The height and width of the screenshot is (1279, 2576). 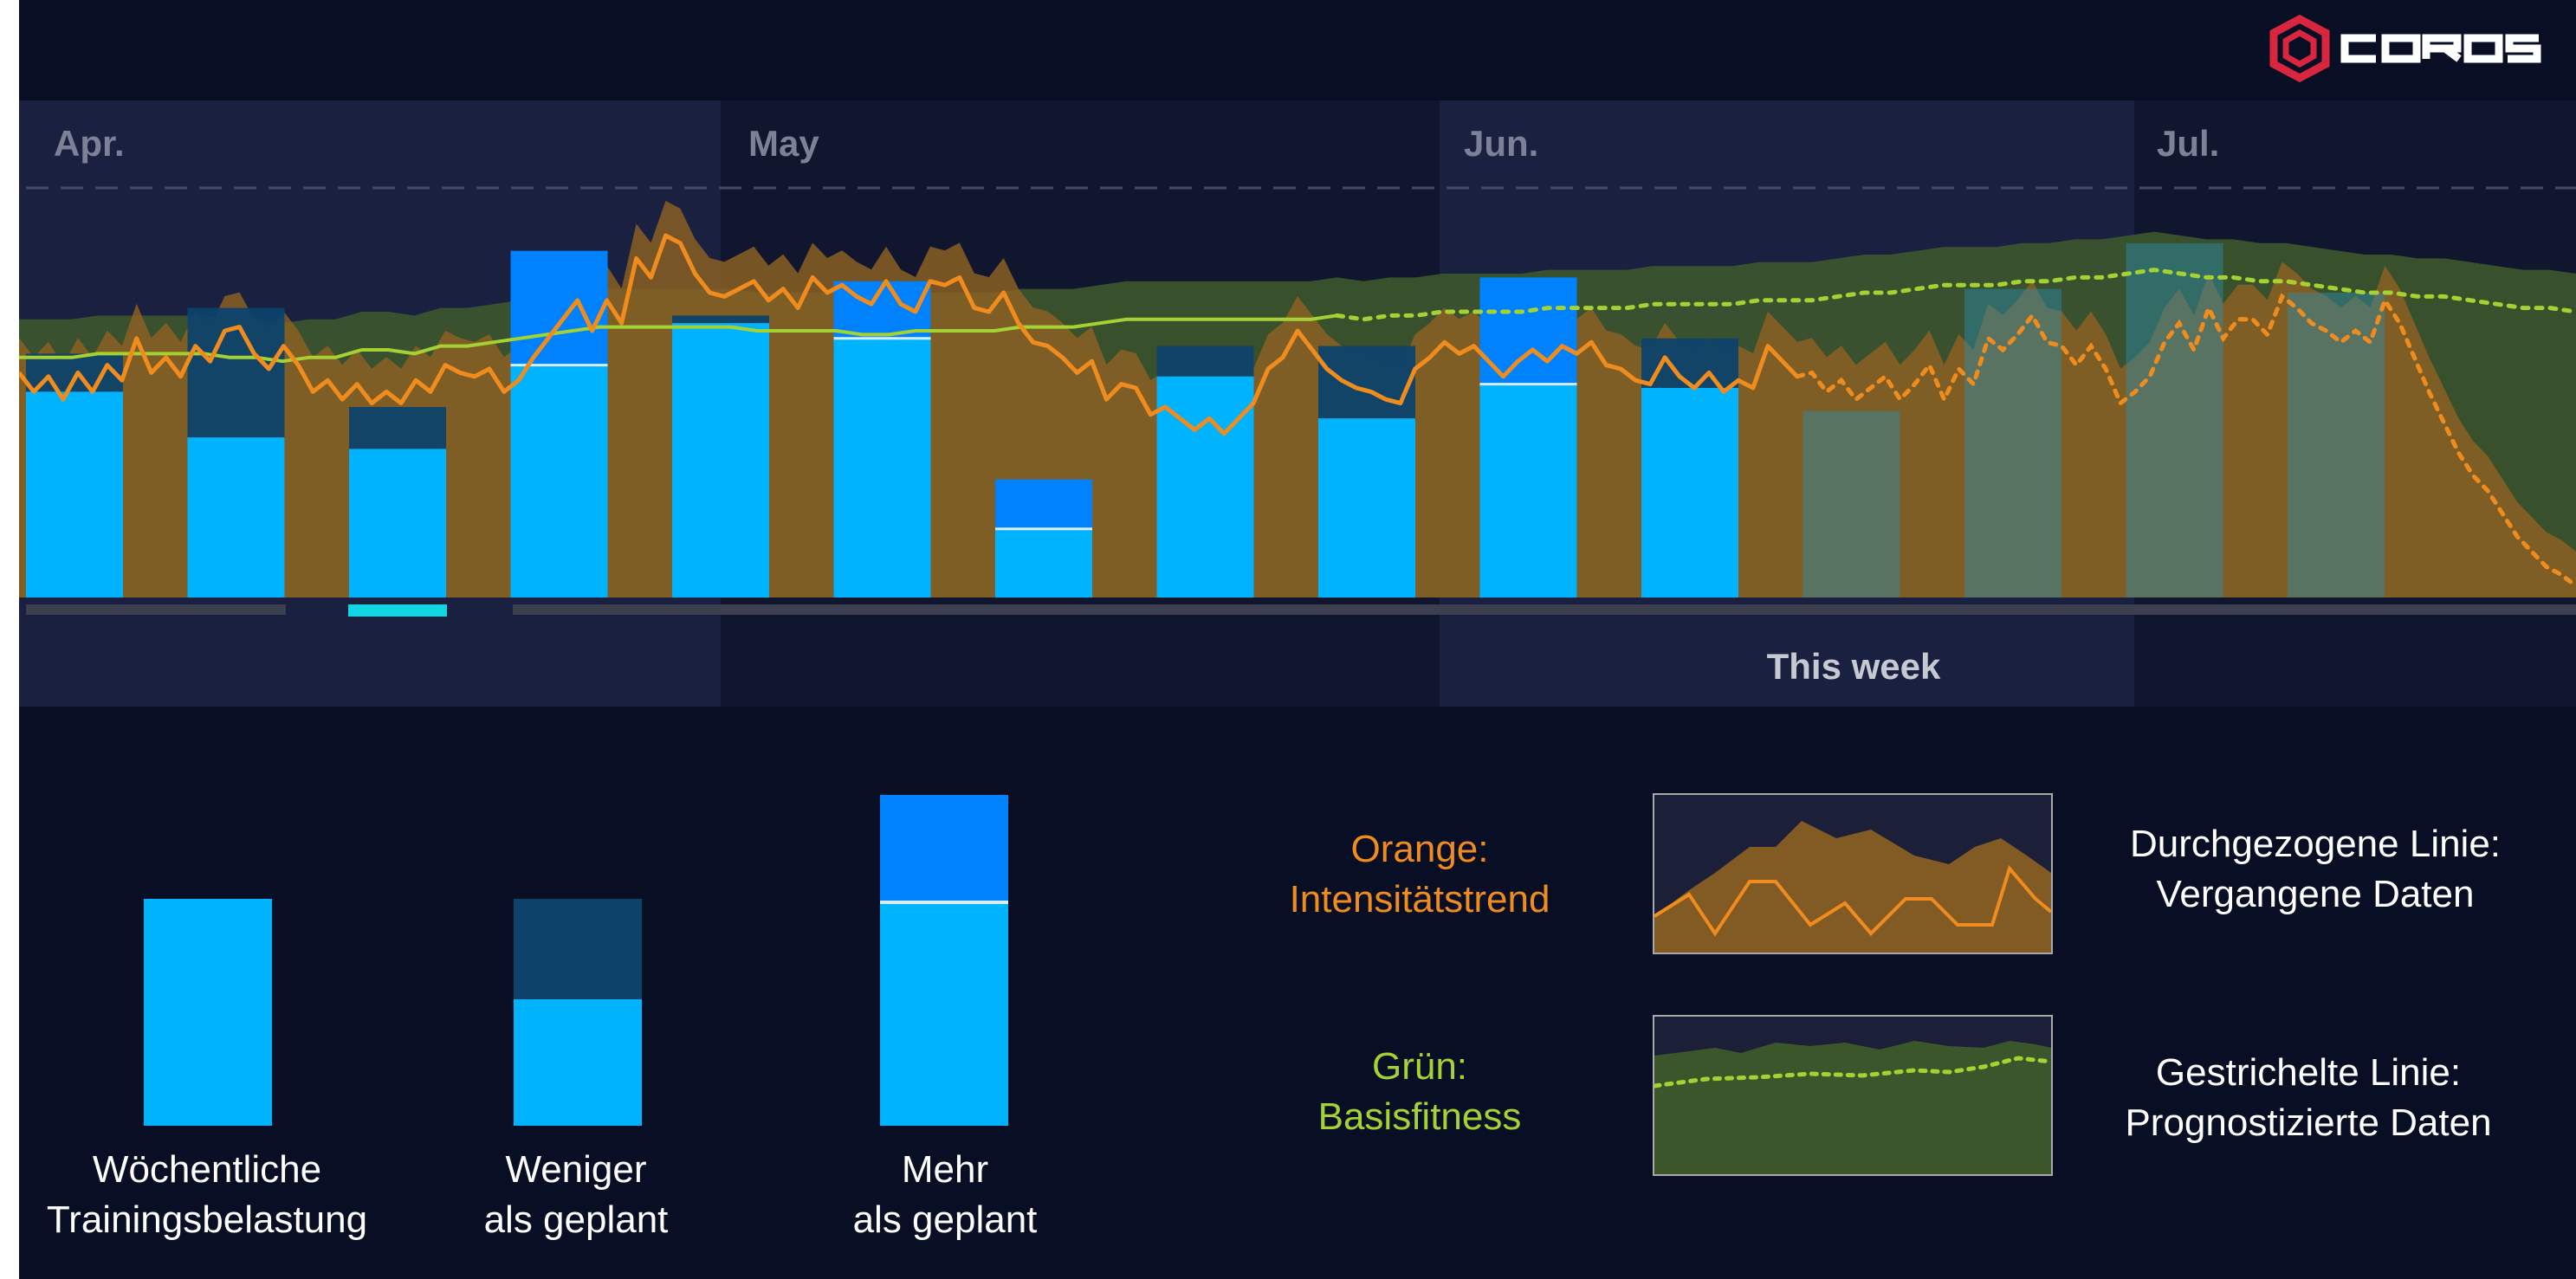 I want to click on month-label-jun: Jun., so click(x=1501, y=143).